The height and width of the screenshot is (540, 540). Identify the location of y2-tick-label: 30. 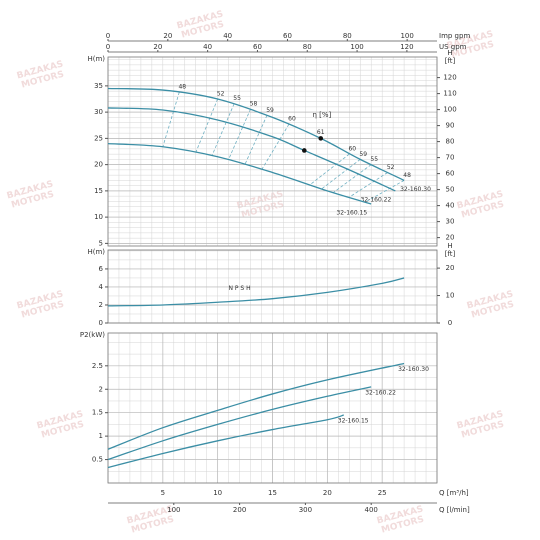
(450, 222).